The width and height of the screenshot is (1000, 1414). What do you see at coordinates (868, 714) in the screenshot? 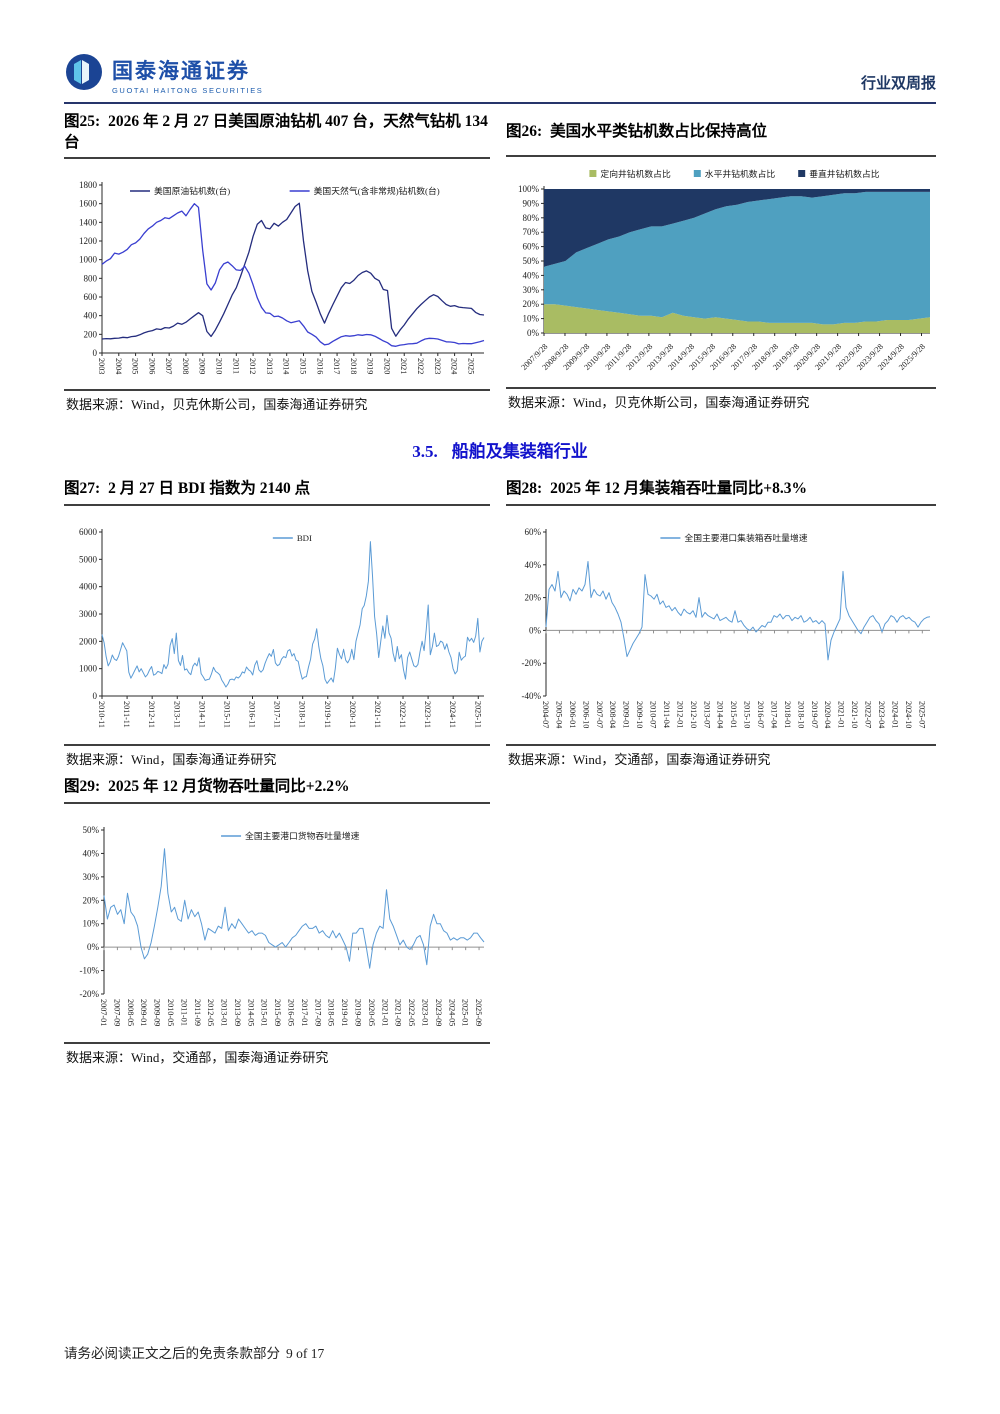
I see `svg-text: 2022-07` at bounding box center [868, 714].